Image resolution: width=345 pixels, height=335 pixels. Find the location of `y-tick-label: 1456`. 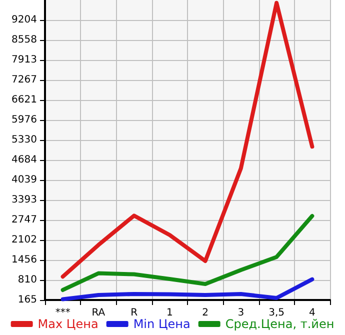

y-tick-label: 1456 is located at coordinates (24, 260).